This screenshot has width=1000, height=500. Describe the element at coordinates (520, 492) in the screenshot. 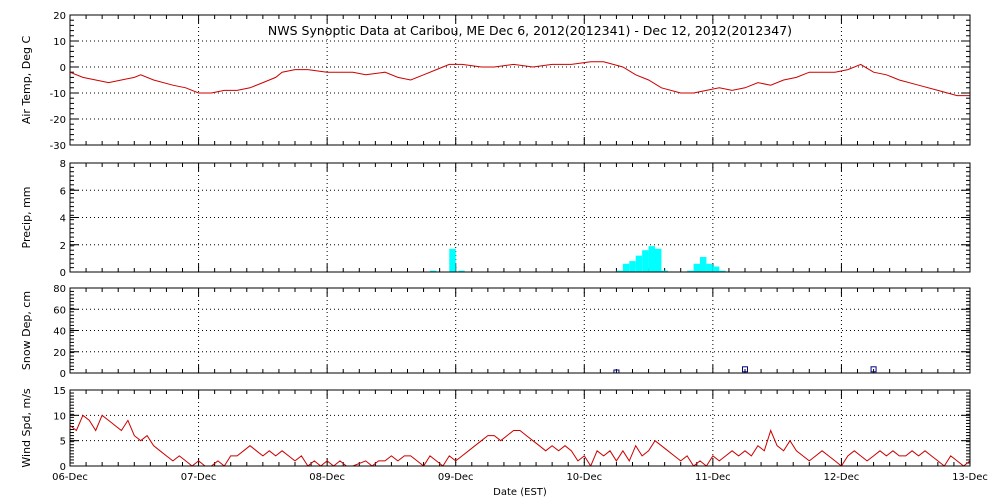

I see `x-axis-label: Date (EST)` at that location.